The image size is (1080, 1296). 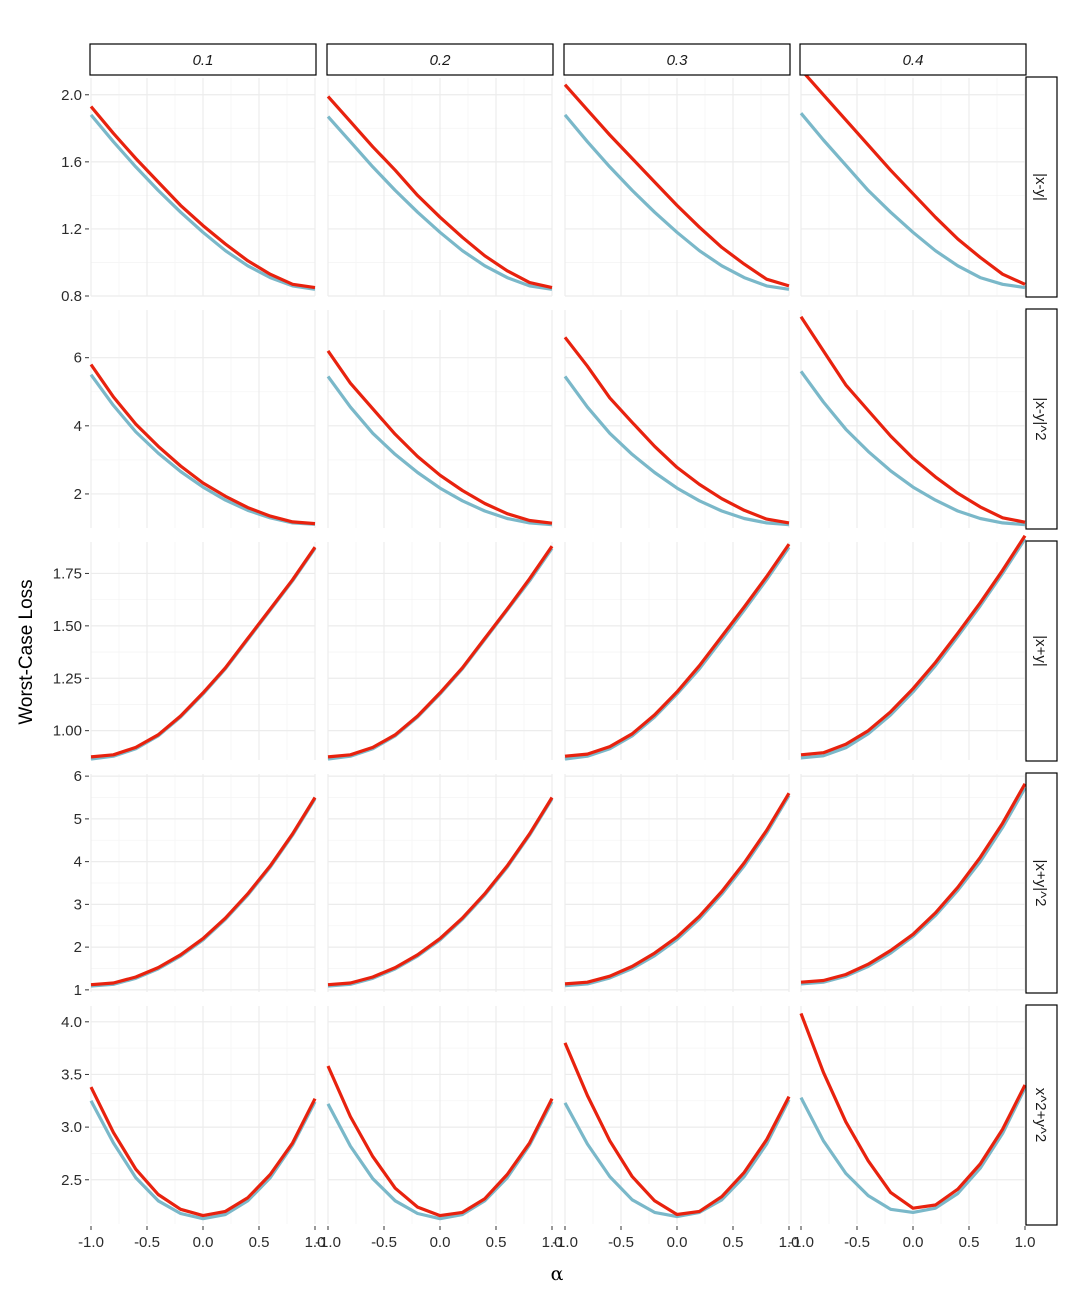 What do you see at coordinates (676, 202) in the screenshot?
I see `line-series_2-r1-c3` at bounding box center [676, 202].